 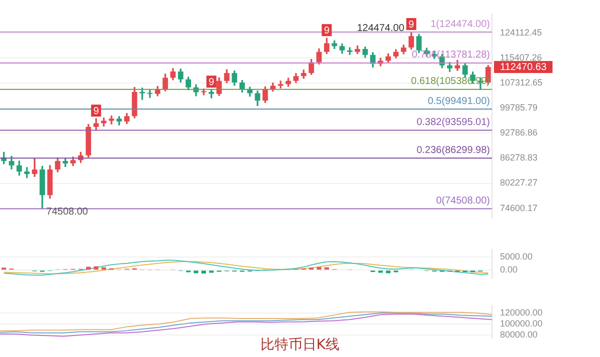 What do you see at coordinates (453, 150) in the screenshot?
I see `ref-line-label: 0.236(86299.98)` at bounding box center [453, 150].